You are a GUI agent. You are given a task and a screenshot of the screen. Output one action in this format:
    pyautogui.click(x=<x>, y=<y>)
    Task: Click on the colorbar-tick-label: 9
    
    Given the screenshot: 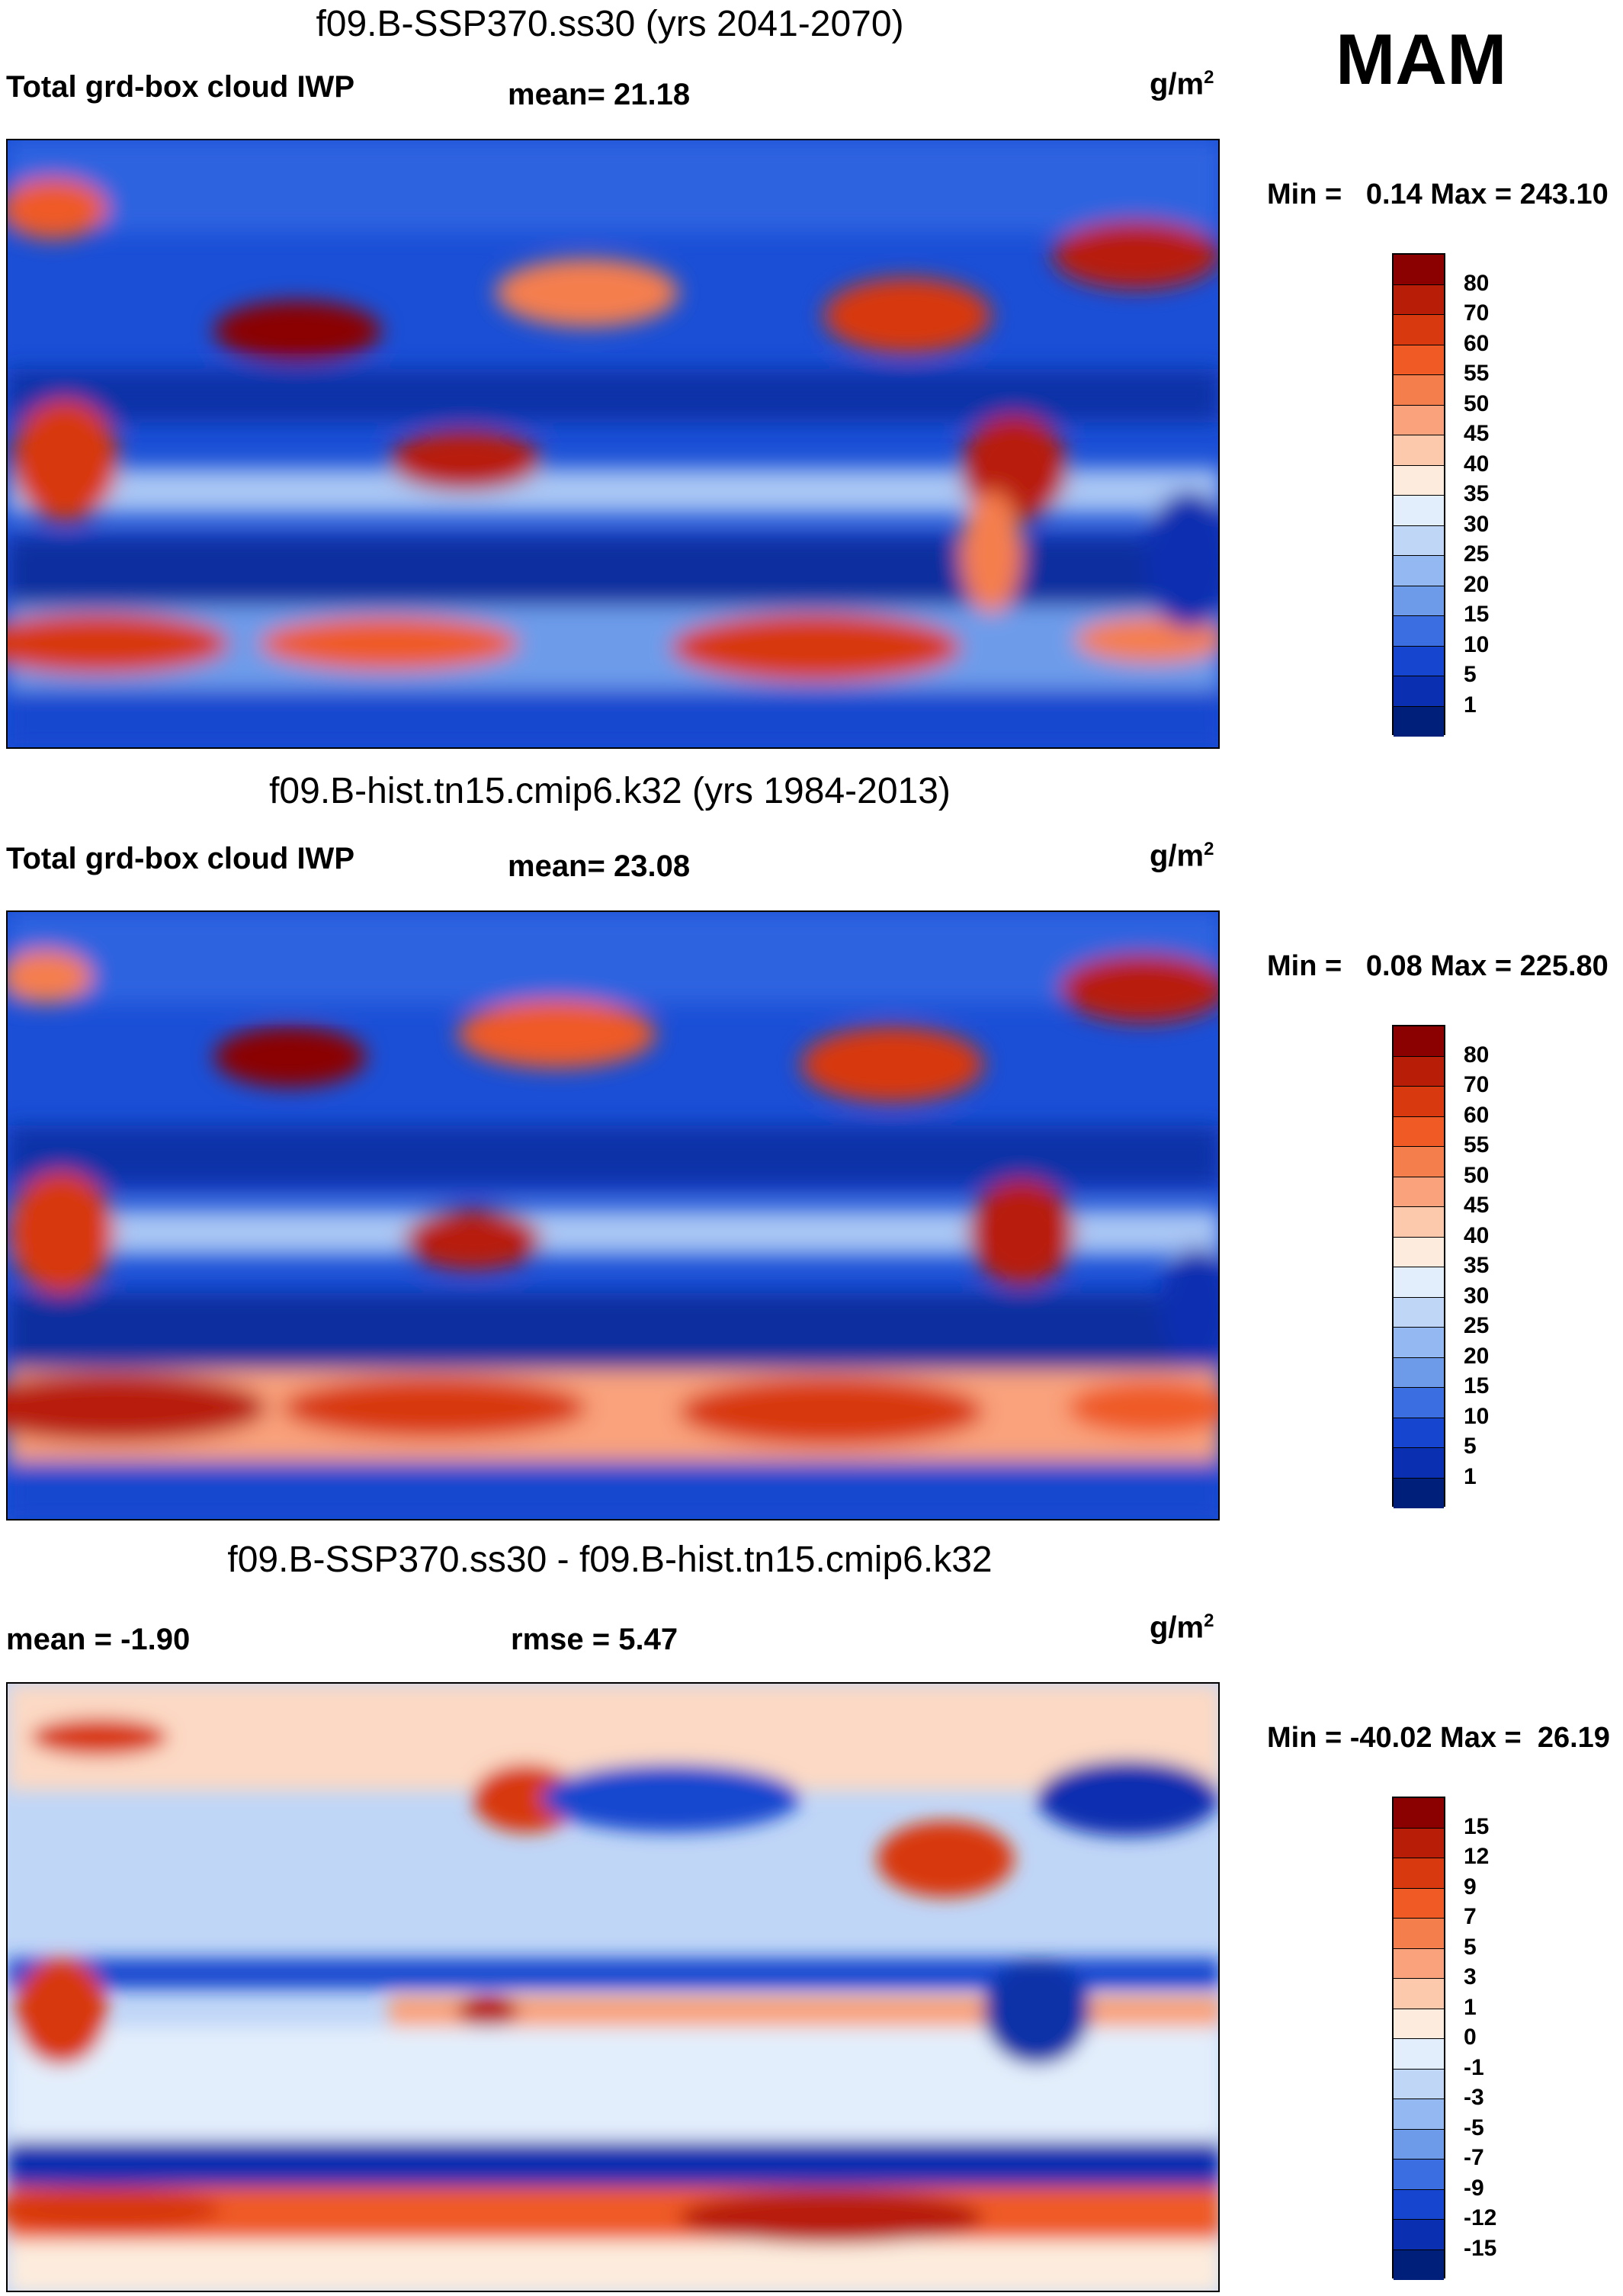 What is the action you would take?
    pyautogui.click(x=1470, y=1886)
    